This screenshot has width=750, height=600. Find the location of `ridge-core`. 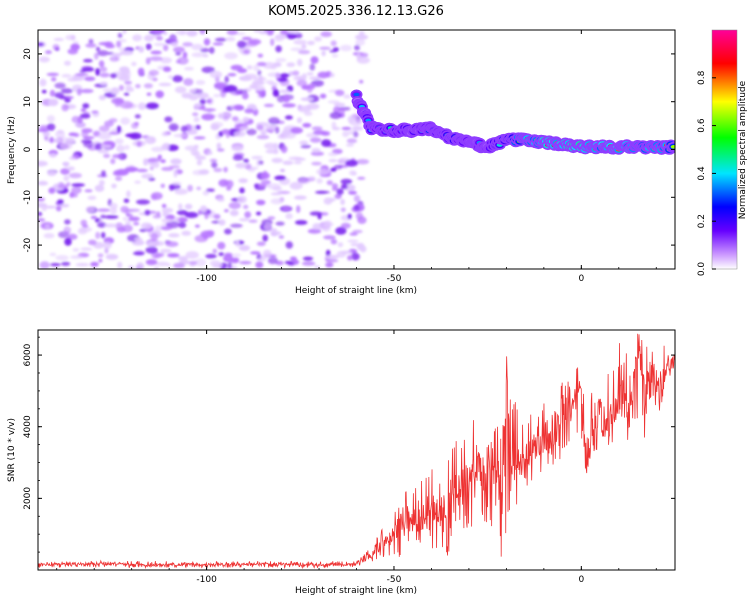

ridge-core is located at coordinates (672, 147).